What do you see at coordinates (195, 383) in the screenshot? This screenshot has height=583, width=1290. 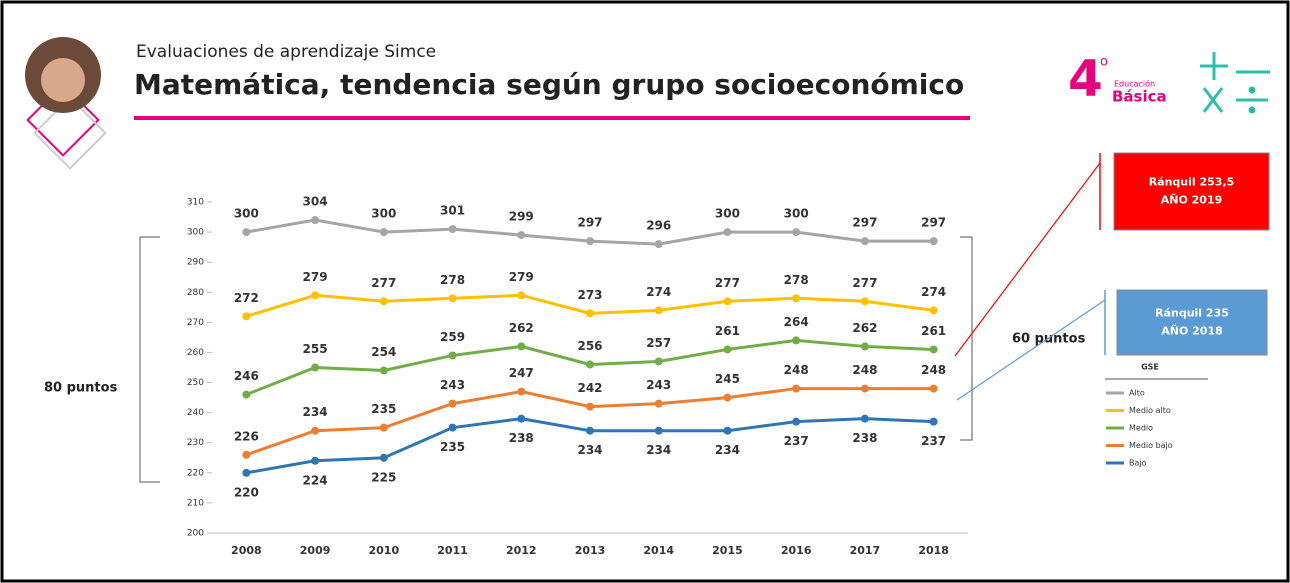 I see `y-tick-label: 250` at bounding box center [195, 383].